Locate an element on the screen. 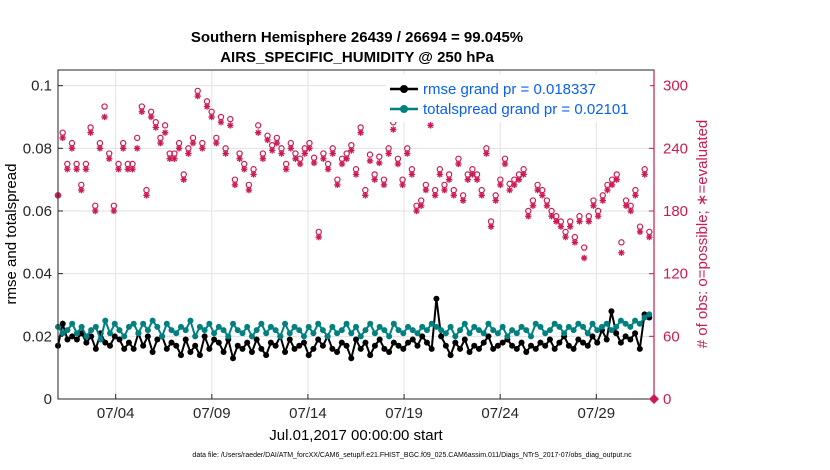 The width and height of the screenshot is (830, 470). x-tick-label: 07/24 is located at coordinates (500, 413).